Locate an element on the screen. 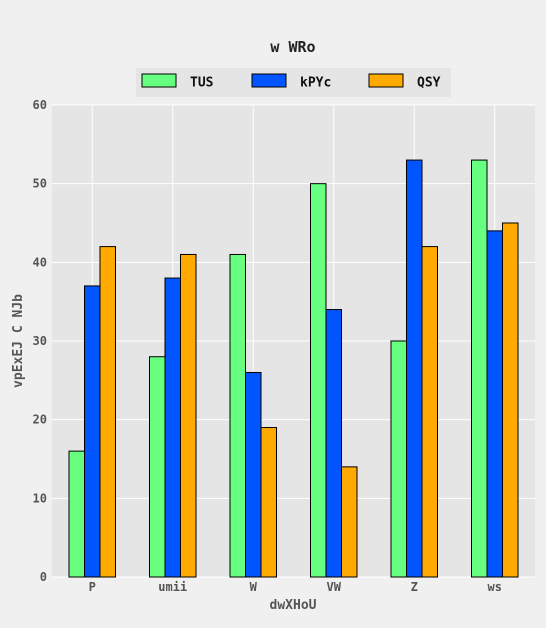  bar-TUS-VW is located at coordinates (318, 380).